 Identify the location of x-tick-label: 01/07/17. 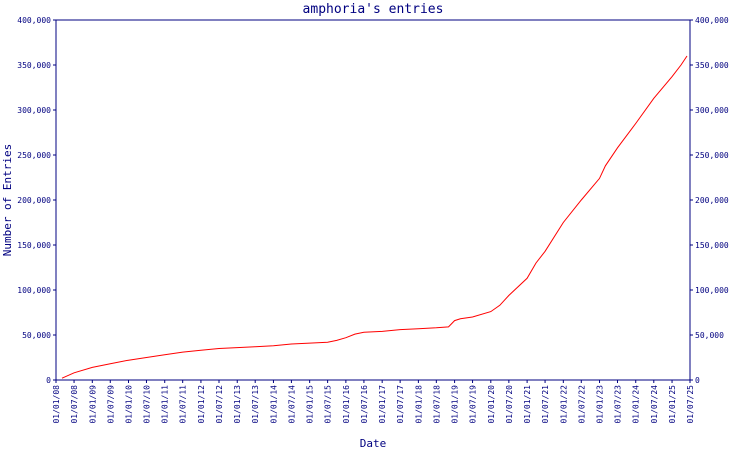
(400, 404).